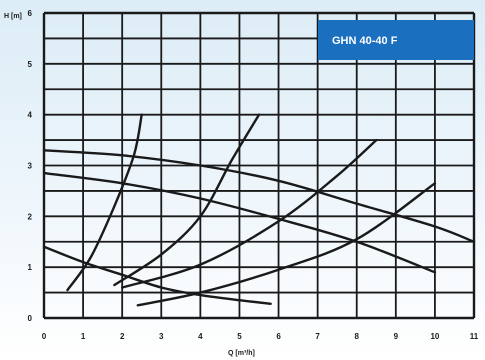 The height and width of the screenshot is (360, 485). I want to click on x-tick-label: 8, so click(357, 336).